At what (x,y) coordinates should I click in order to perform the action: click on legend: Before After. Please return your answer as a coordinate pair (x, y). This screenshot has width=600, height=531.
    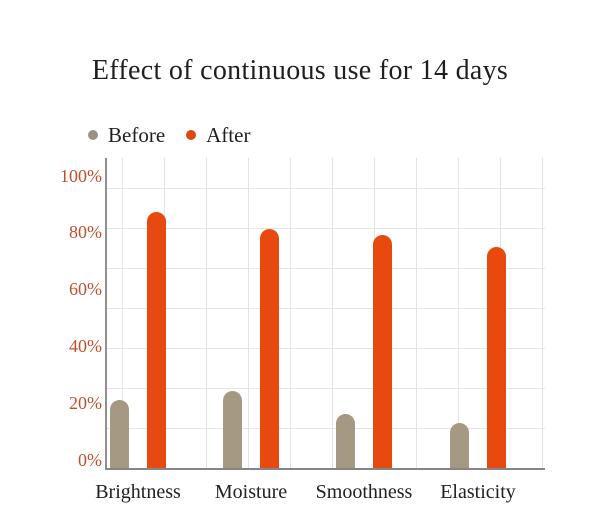
    Looking at the image, I should click on (169, 135).